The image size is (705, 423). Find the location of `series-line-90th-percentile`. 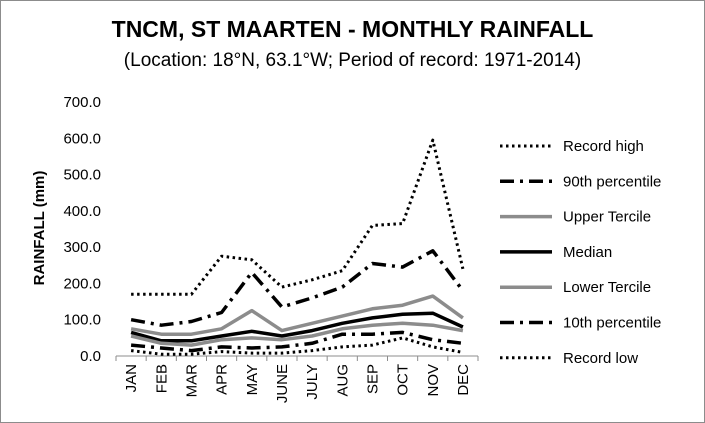

series-line-90th-percentile is located at coordinates (297, 288).